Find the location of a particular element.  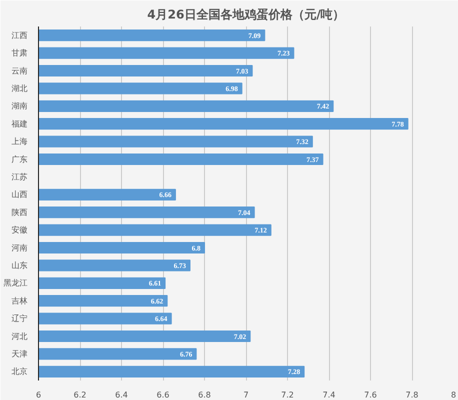

x-tick-label: 6 is located at coordinates (39, 395).